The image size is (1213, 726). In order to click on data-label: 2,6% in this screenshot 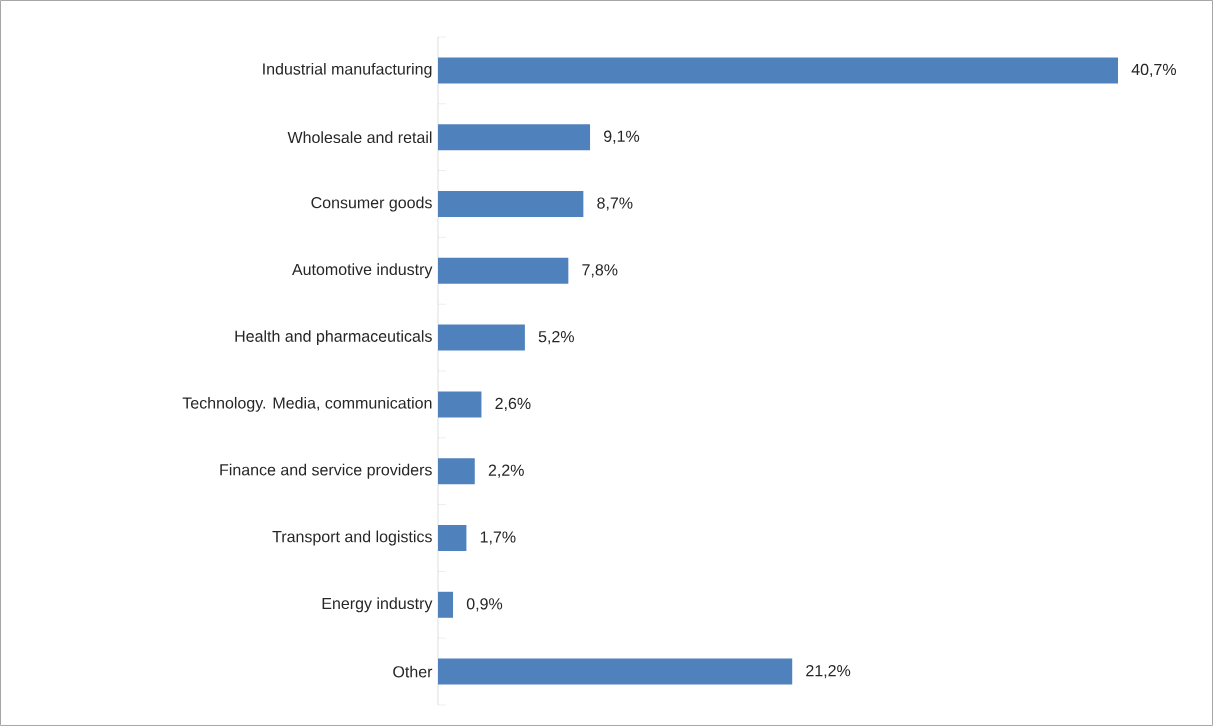, I will do `click(513, 404)`.